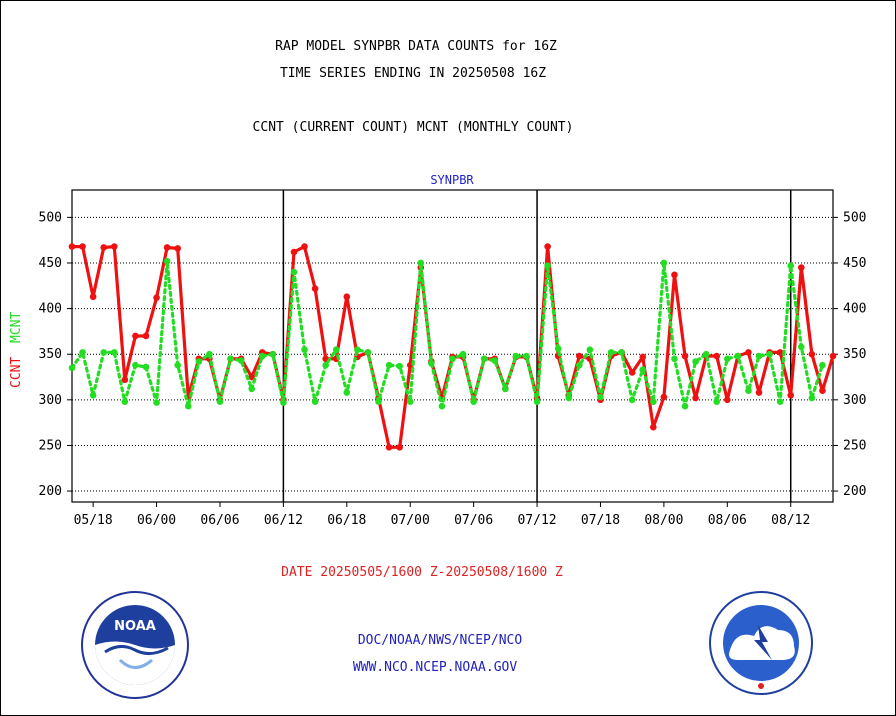 Image resolution: width=896 pixels, height=716 pixels. I want to click on y-tick-label-right: 500, so click(854, 217).